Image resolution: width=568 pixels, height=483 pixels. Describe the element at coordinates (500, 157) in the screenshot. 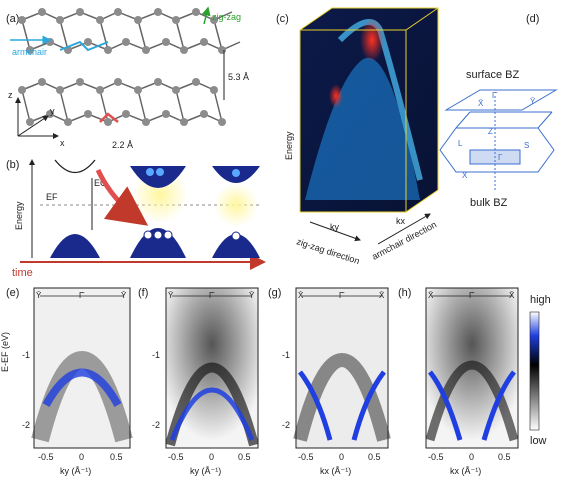

I see `bz-point-g: Γ` at that location.